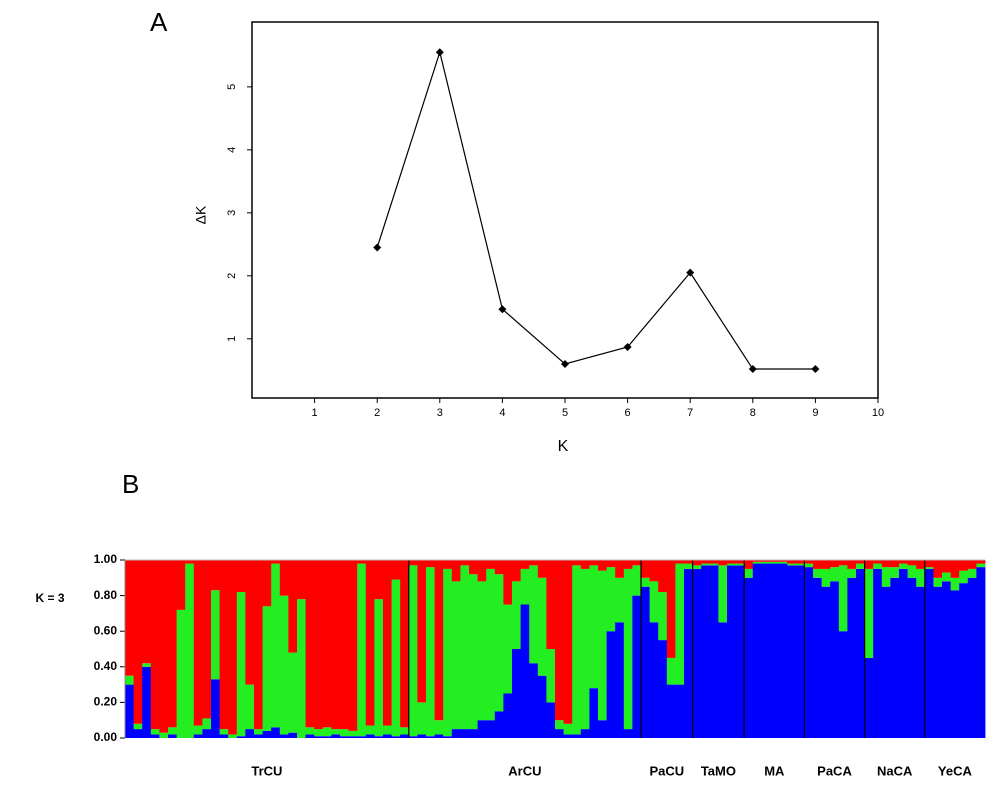  What do you see at coordinates (232, 276) in the screenshot?
I see `y-tick-label: 2` at bounding box center [232, 276].